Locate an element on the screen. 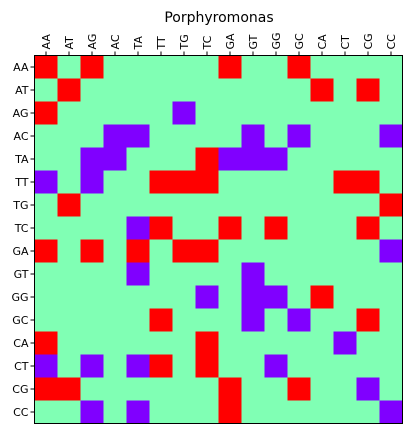 Image resolution: width=413 pixels, height=438 pixels. y-tick-label: TT is located at coordinates (21, 182).